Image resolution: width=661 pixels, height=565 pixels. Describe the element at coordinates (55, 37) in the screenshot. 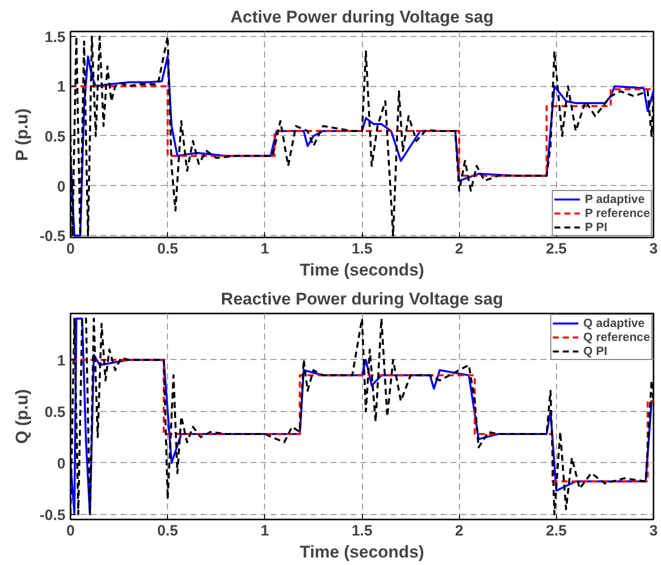

I see `y-tick-label: 1.5` at that location.